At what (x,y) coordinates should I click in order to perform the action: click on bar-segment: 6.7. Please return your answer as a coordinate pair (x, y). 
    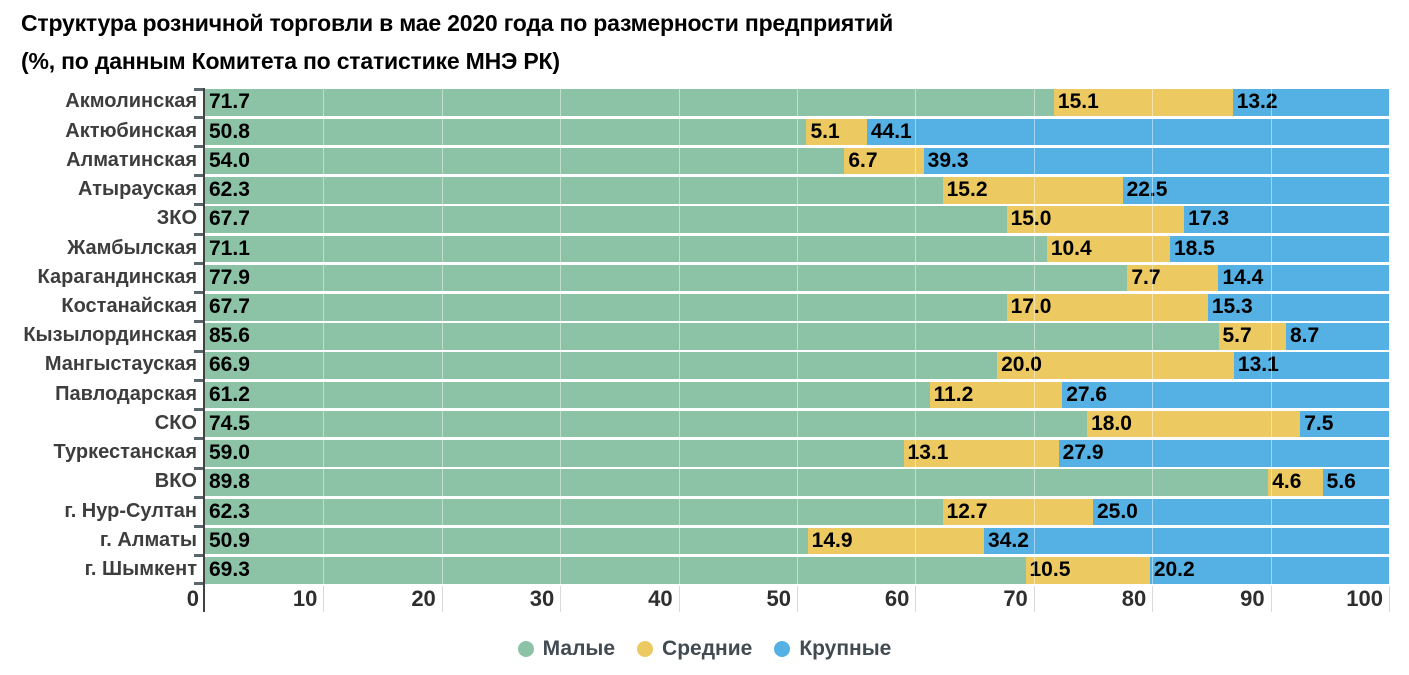
    Looking at the image, I should click on (884, 161).